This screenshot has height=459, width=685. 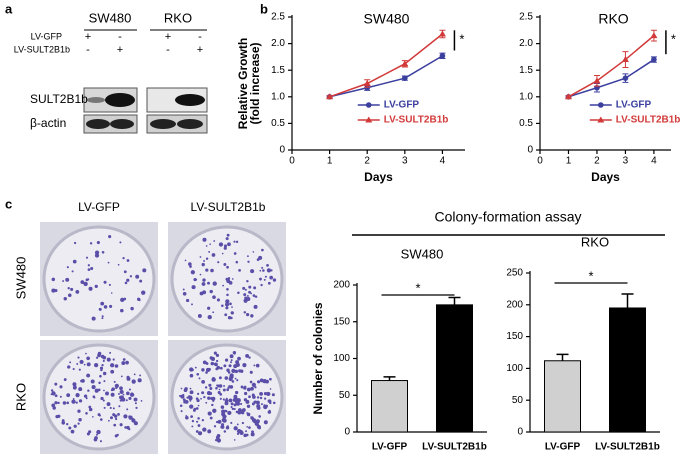 I want to click on y-tick-label: 0.5, so click(x=526, y=123).